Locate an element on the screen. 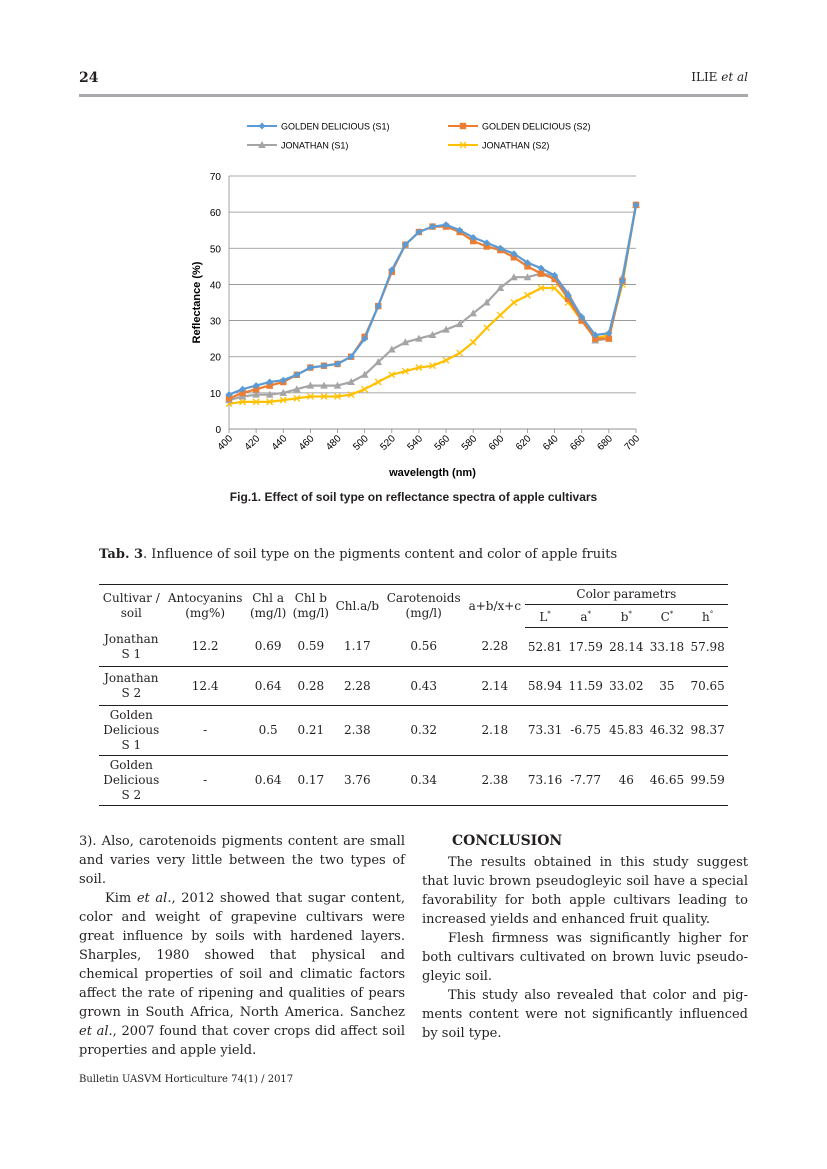 This screenshot has width=827, height=1169. table-cell: 45.83 is located at coordinates (626, 730).